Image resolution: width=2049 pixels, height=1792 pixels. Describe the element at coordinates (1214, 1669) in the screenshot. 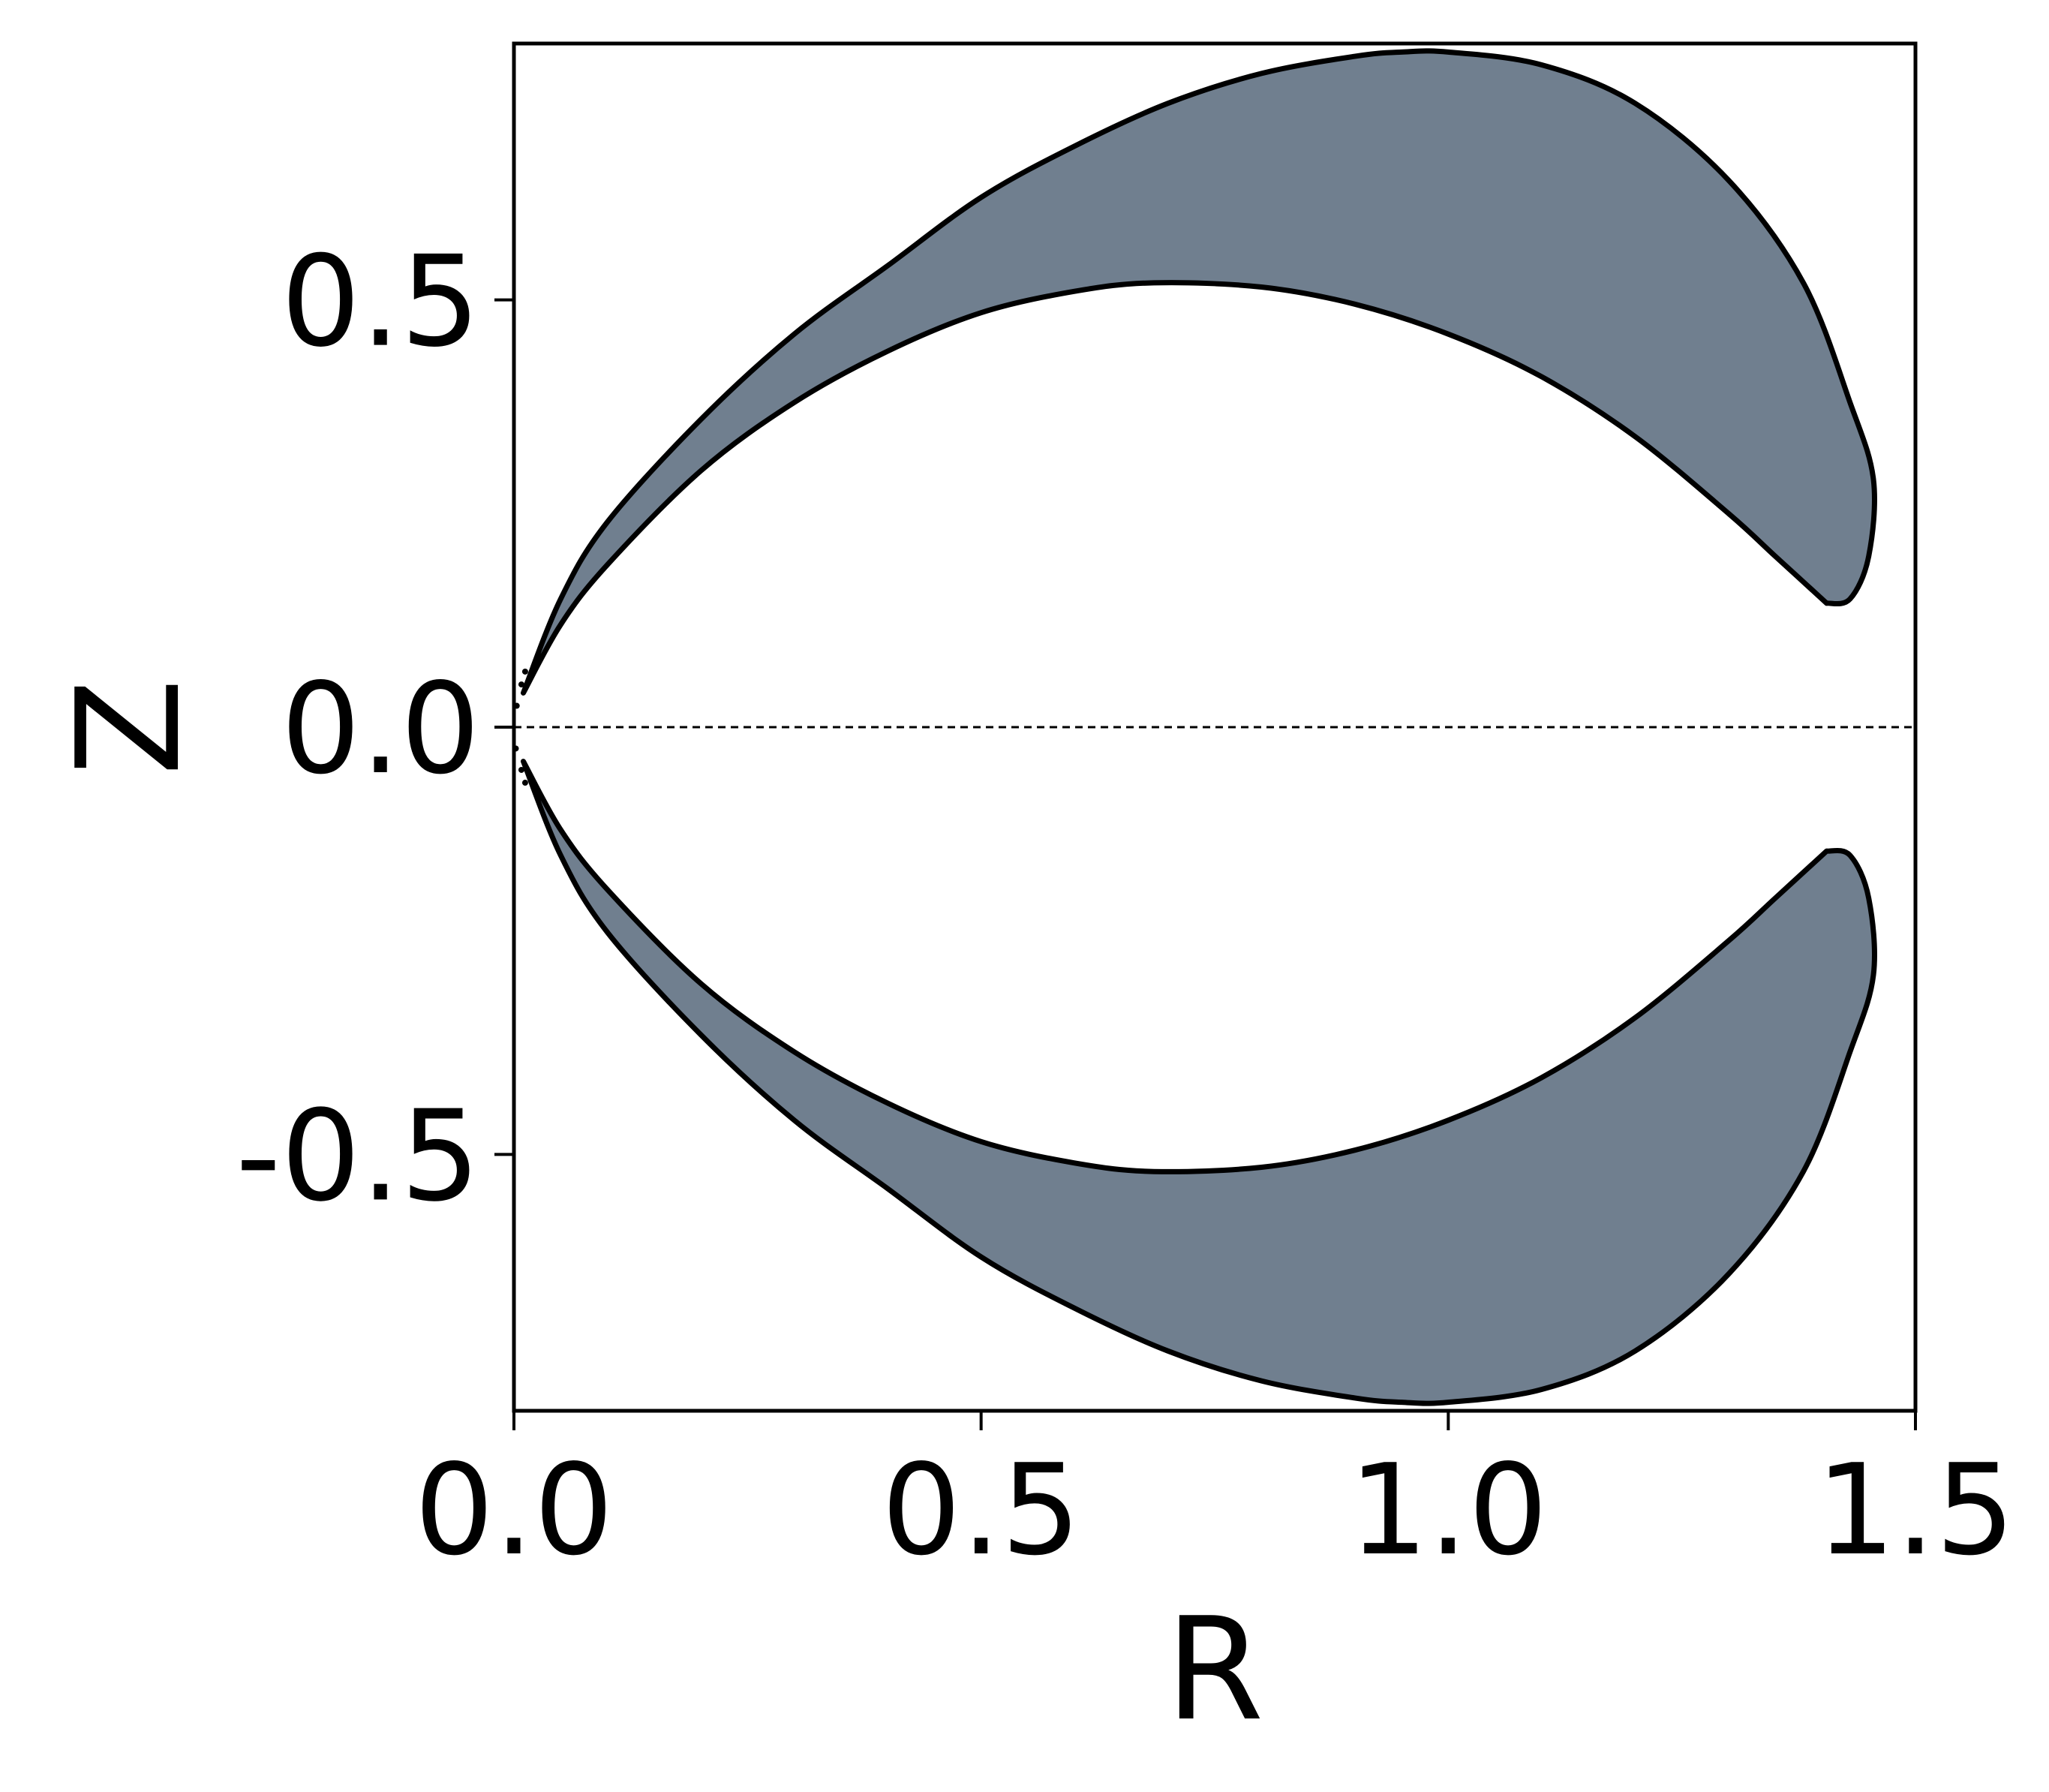

I see `x-axis-label: R` at that location.